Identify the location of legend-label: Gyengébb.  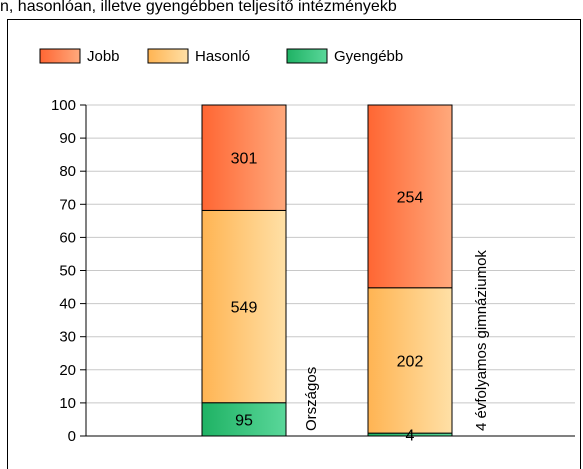
(368, 56).